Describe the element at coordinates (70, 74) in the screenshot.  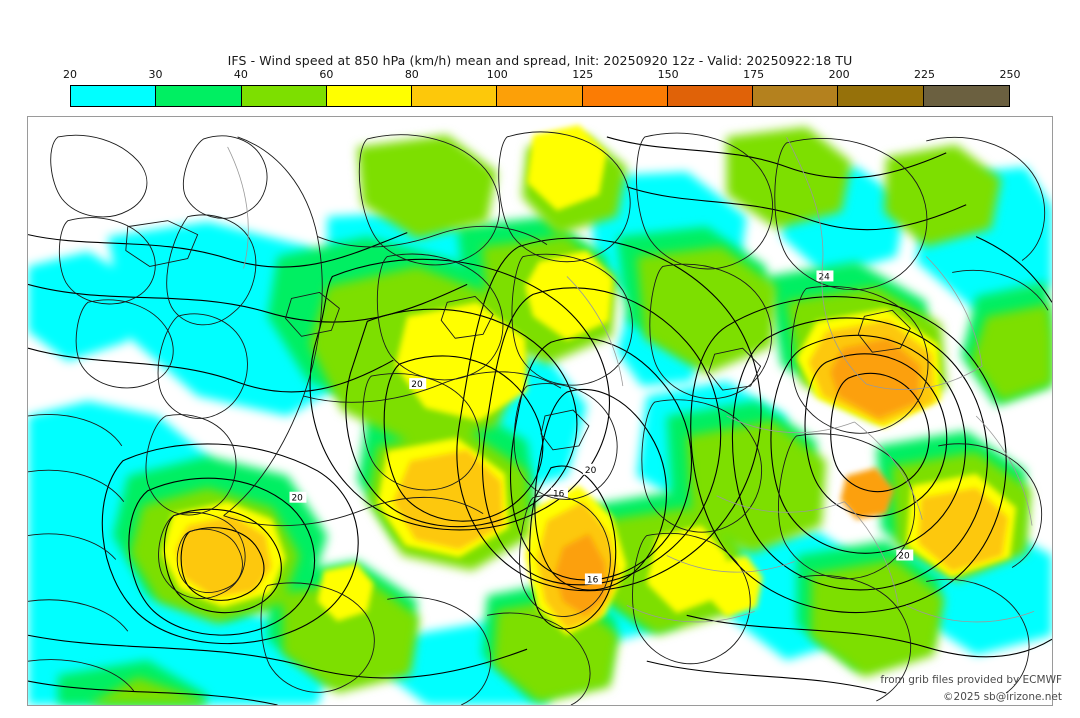
I see `colorbar-tick-20: 20` at that location.